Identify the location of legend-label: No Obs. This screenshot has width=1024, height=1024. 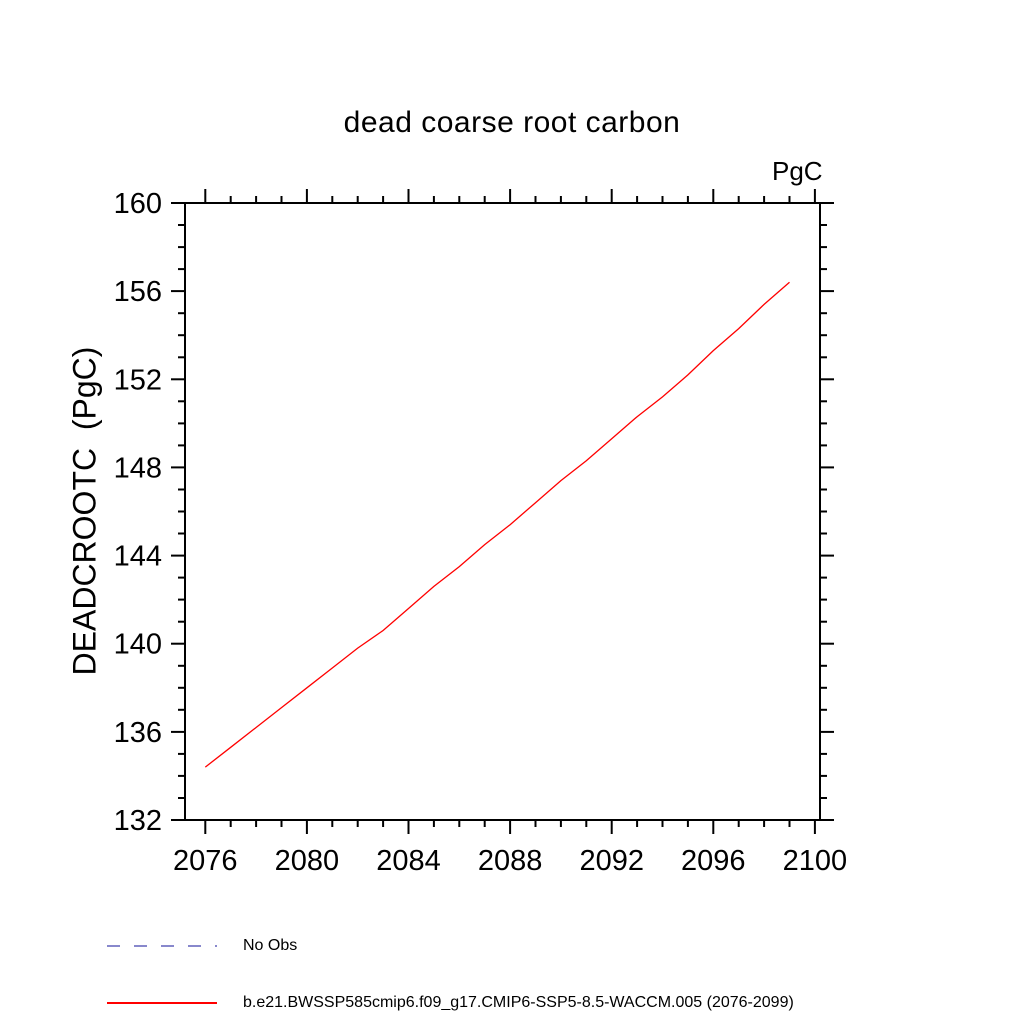
(270, 945).